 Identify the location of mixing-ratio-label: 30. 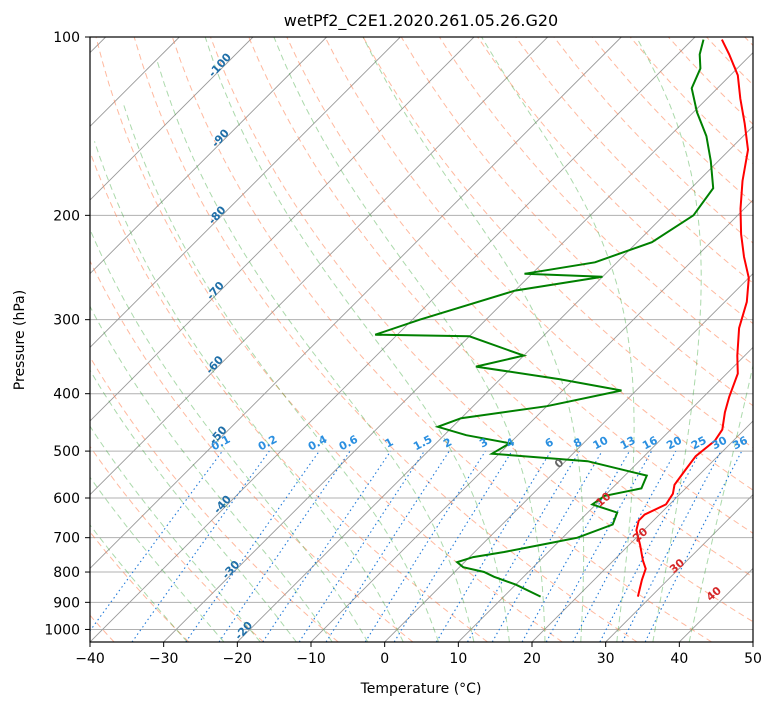
(720, 443).